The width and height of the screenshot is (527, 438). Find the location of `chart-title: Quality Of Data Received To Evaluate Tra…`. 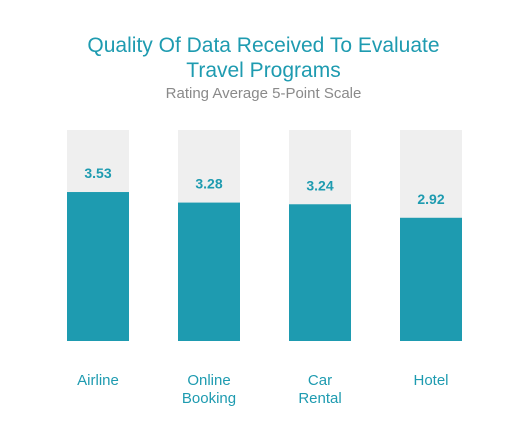

chart-title: Quality Of Data Received To Evaluate Tra… is located at coordinates (263, 58).